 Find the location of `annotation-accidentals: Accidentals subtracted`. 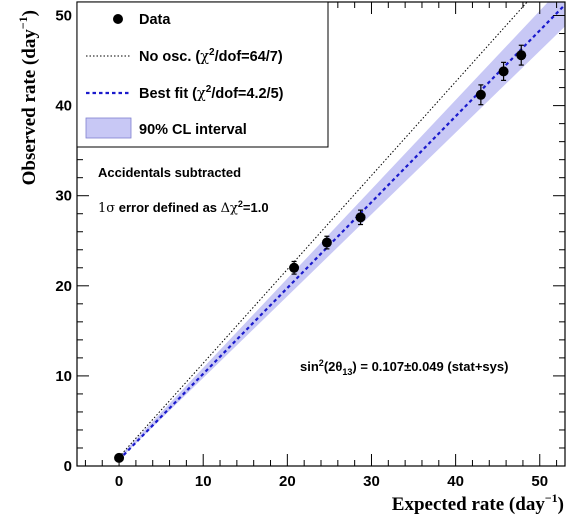

annotation-accidentals: Accidentals subtracted is located at coordinates (169, 172).